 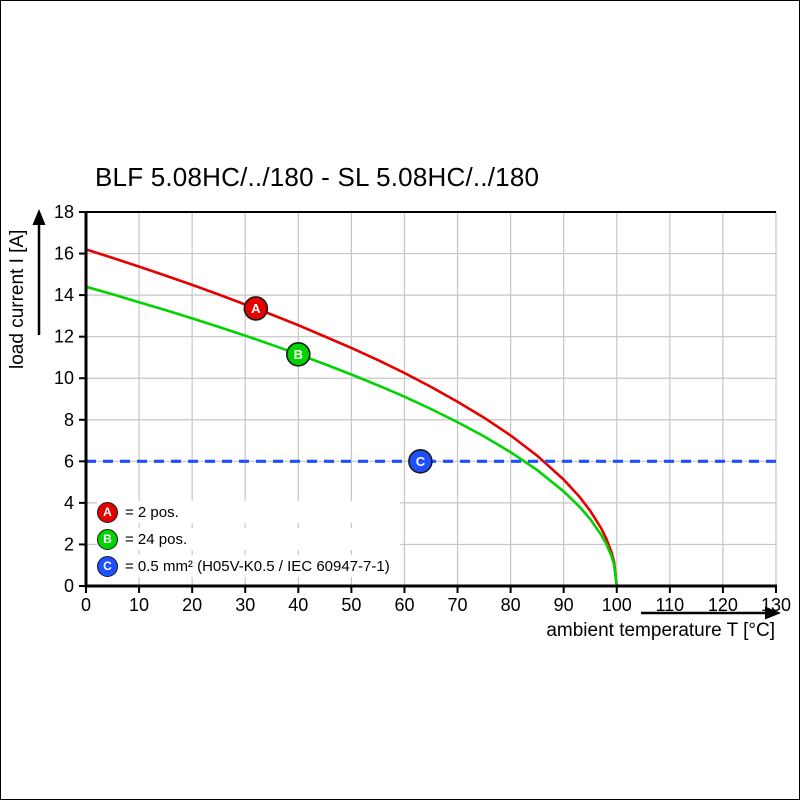 I want to click on x-tick-label: 80, so click(x=511, y=605).